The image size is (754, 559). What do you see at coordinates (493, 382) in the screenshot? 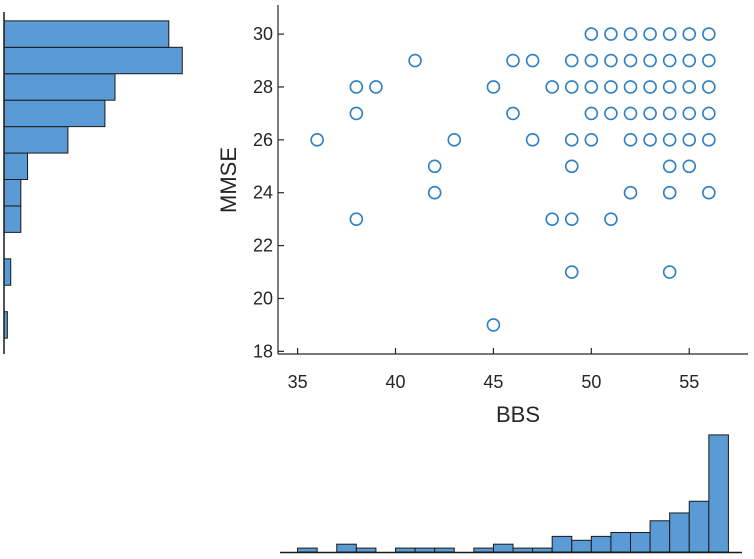
I see `x-tick-label: 45` at bounding box center [493, 382].